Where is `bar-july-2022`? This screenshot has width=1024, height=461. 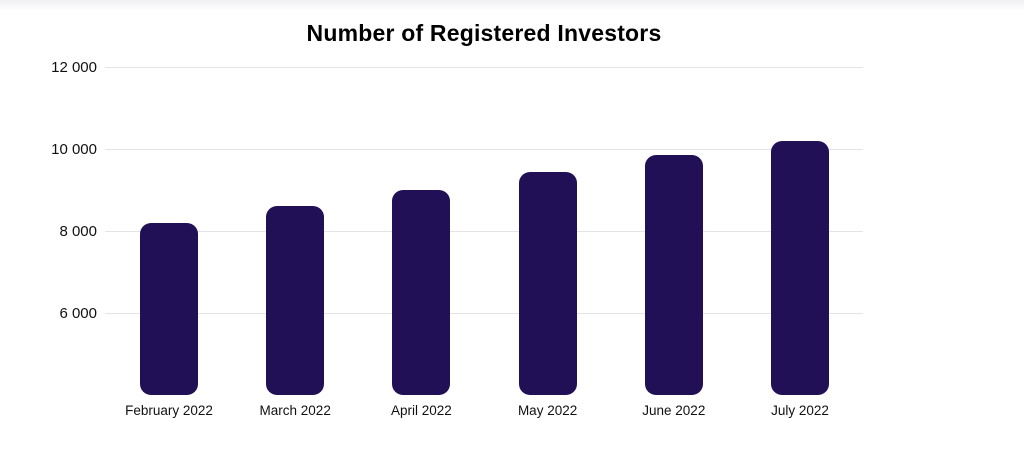
bar-july-2022 is located at coordinates (800, 267).